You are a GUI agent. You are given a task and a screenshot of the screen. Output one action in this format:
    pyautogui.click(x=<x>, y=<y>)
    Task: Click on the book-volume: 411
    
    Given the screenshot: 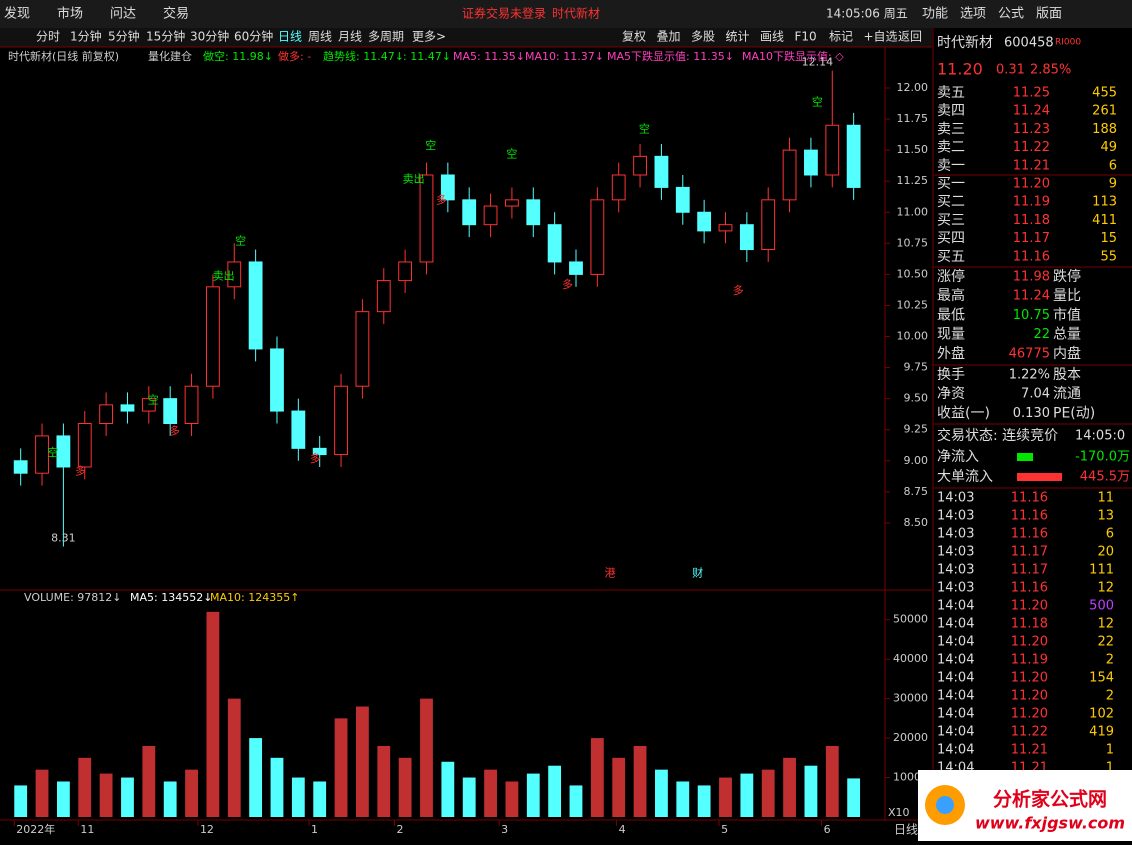 What is the action you would take?
    pyautogui.click(x=1104, y=220)
    